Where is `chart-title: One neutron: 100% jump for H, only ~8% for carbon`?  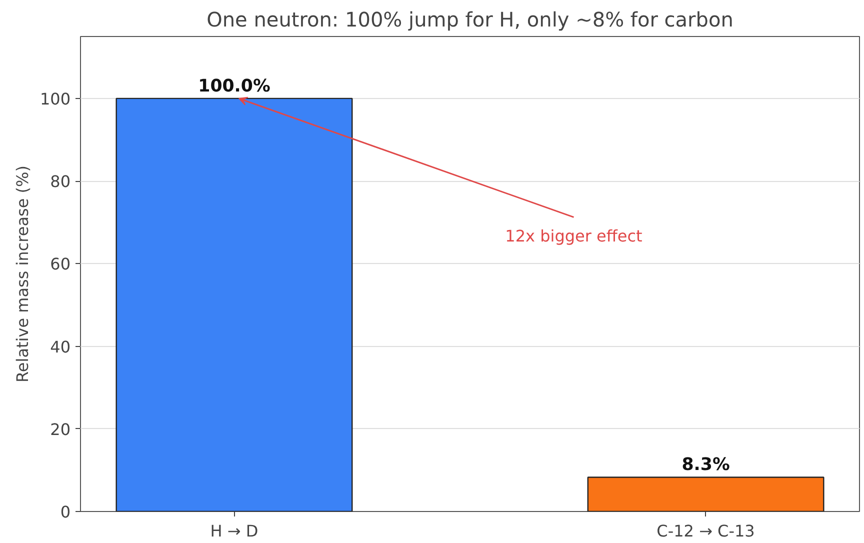 chart-title: One neutron: 100% jump for H, only ~8% for carbon is located at coordinates (470, 20).